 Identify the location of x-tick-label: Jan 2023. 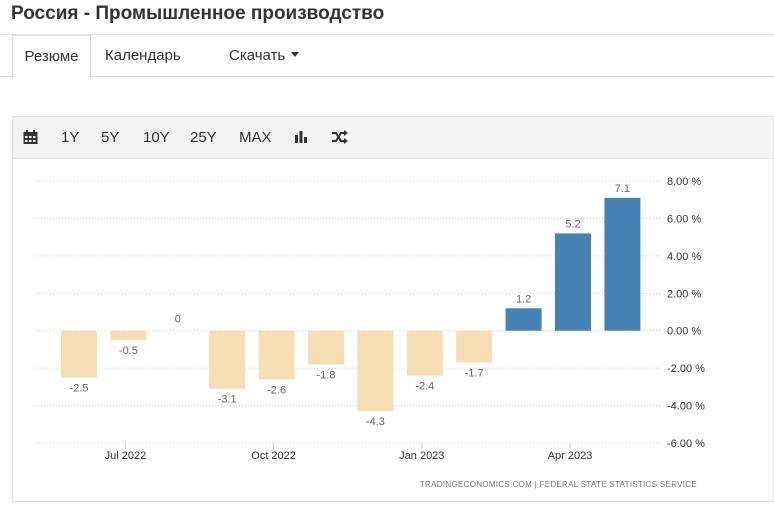
(421, 456).